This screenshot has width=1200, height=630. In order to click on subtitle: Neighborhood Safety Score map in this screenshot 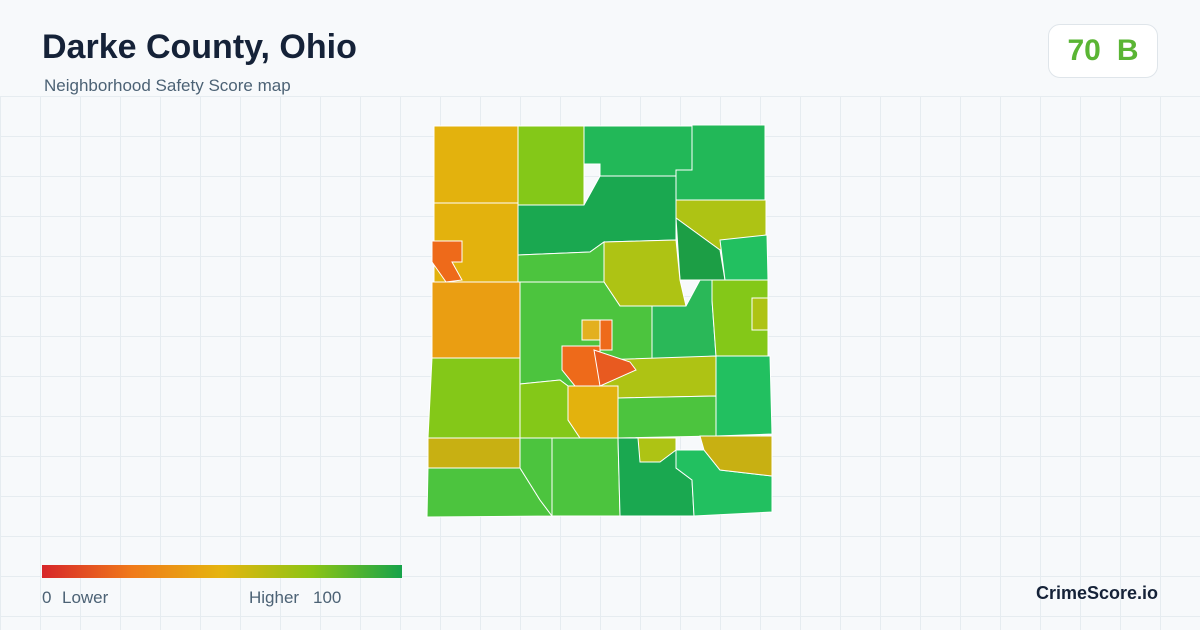, I will do `click(167, 85)`.